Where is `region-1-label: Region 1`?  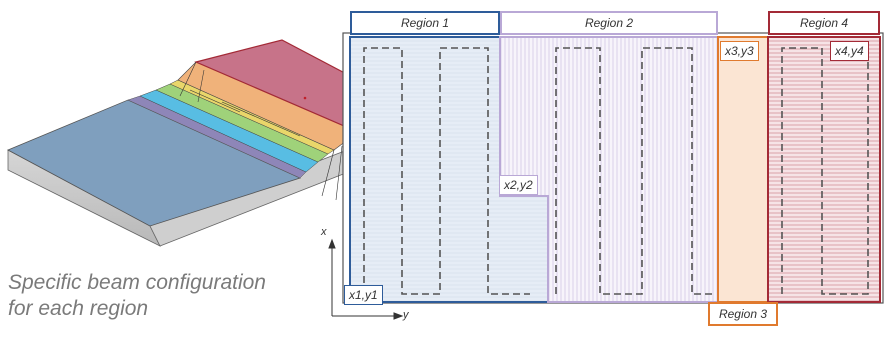
region-1-label: Region 1 is located at coordinates (425, 23).